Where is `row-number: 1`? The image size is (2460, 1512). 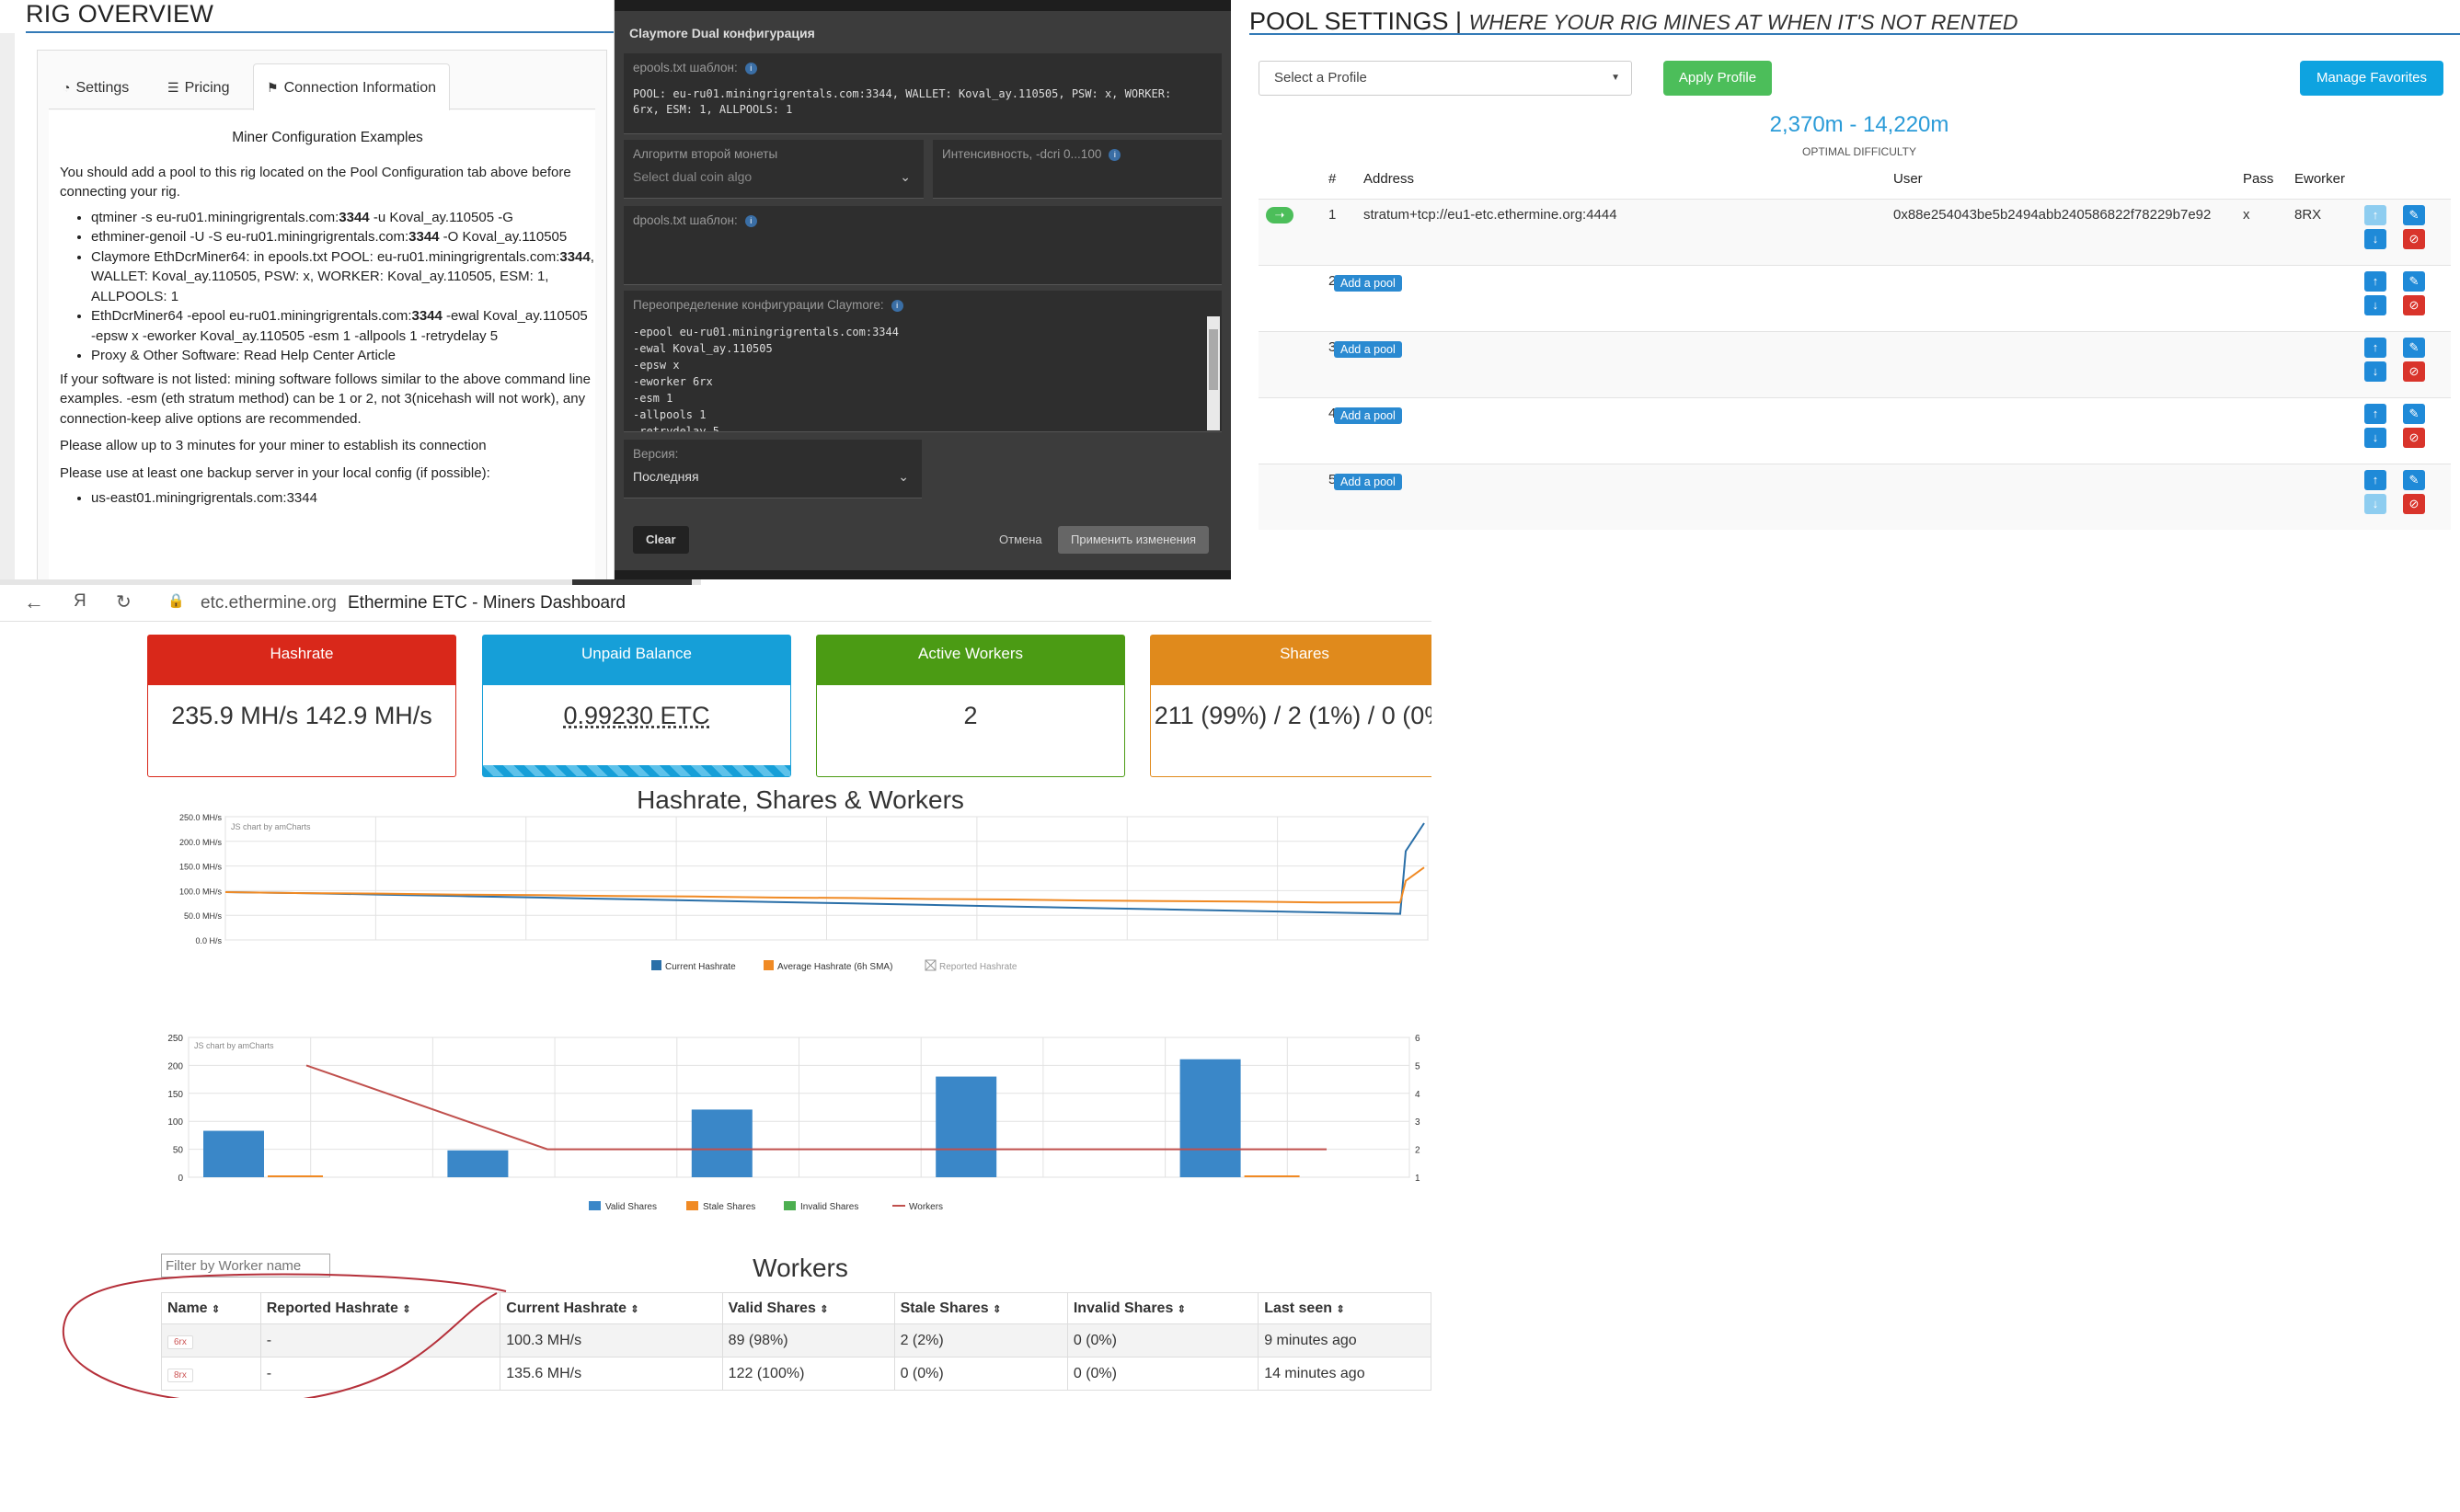
row-number: 1 is located at coordinates (1332, 215).